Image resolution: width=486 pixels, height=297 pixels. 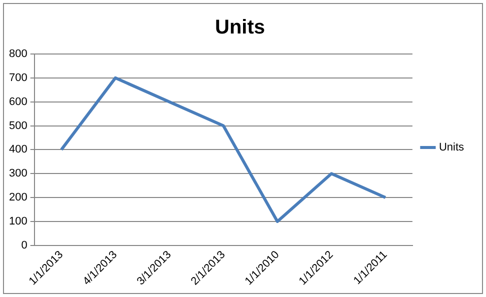 I want to click on y-tick-label: 500, so click(x=18, y=126).